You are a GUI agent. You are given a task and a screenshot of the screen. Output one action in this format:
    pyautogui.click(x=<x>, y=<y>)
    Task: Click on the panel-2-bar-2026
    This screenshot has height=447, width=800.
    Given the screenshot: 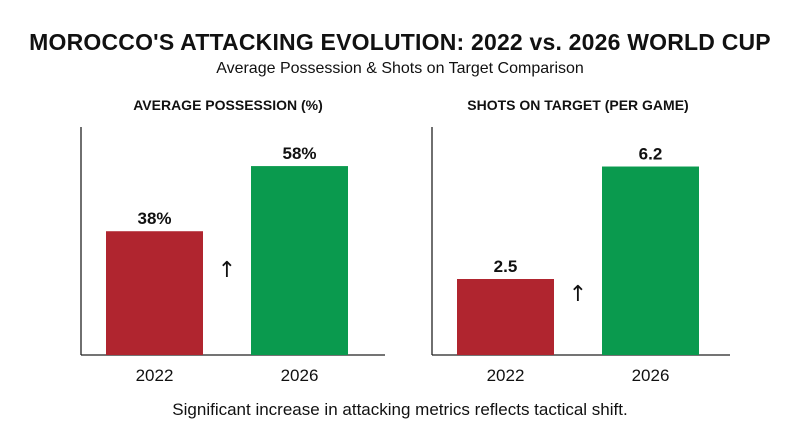 What is the action you would take?
    pyautogui.click(x=650, y=260)
    